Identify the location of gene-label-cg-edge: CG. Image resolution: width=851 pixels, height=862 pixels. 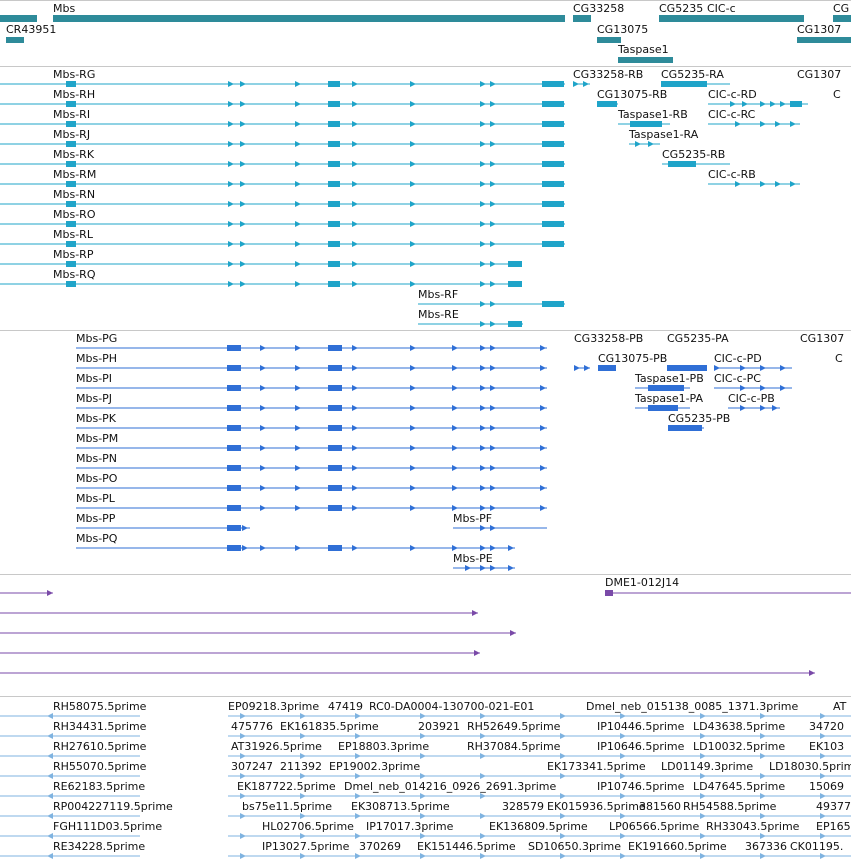
(841, 8).